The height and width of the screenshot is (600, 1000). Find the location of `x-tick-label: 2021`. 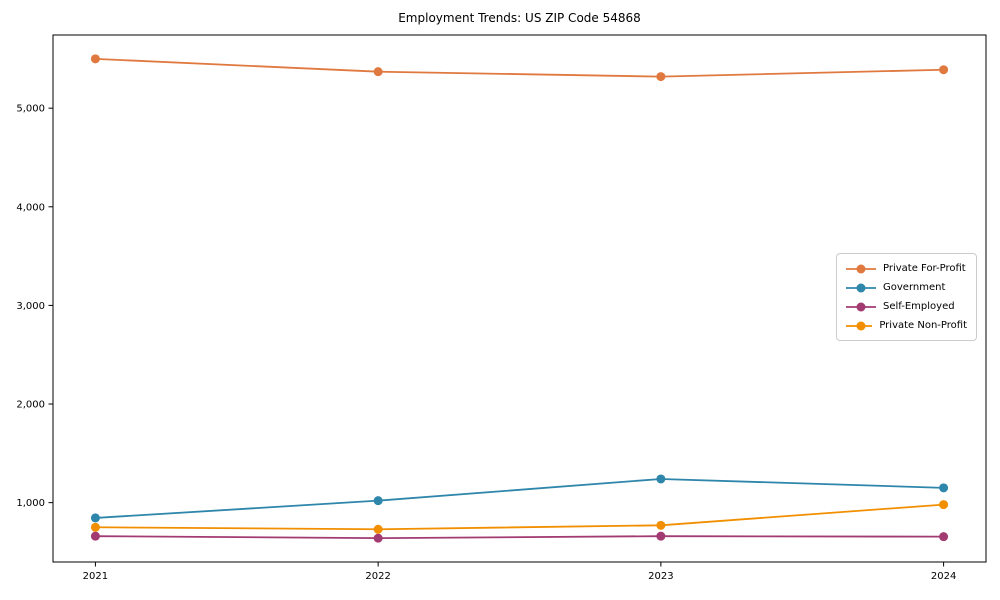

x-tick-label: 2021 is located at coordinates (95, 576).